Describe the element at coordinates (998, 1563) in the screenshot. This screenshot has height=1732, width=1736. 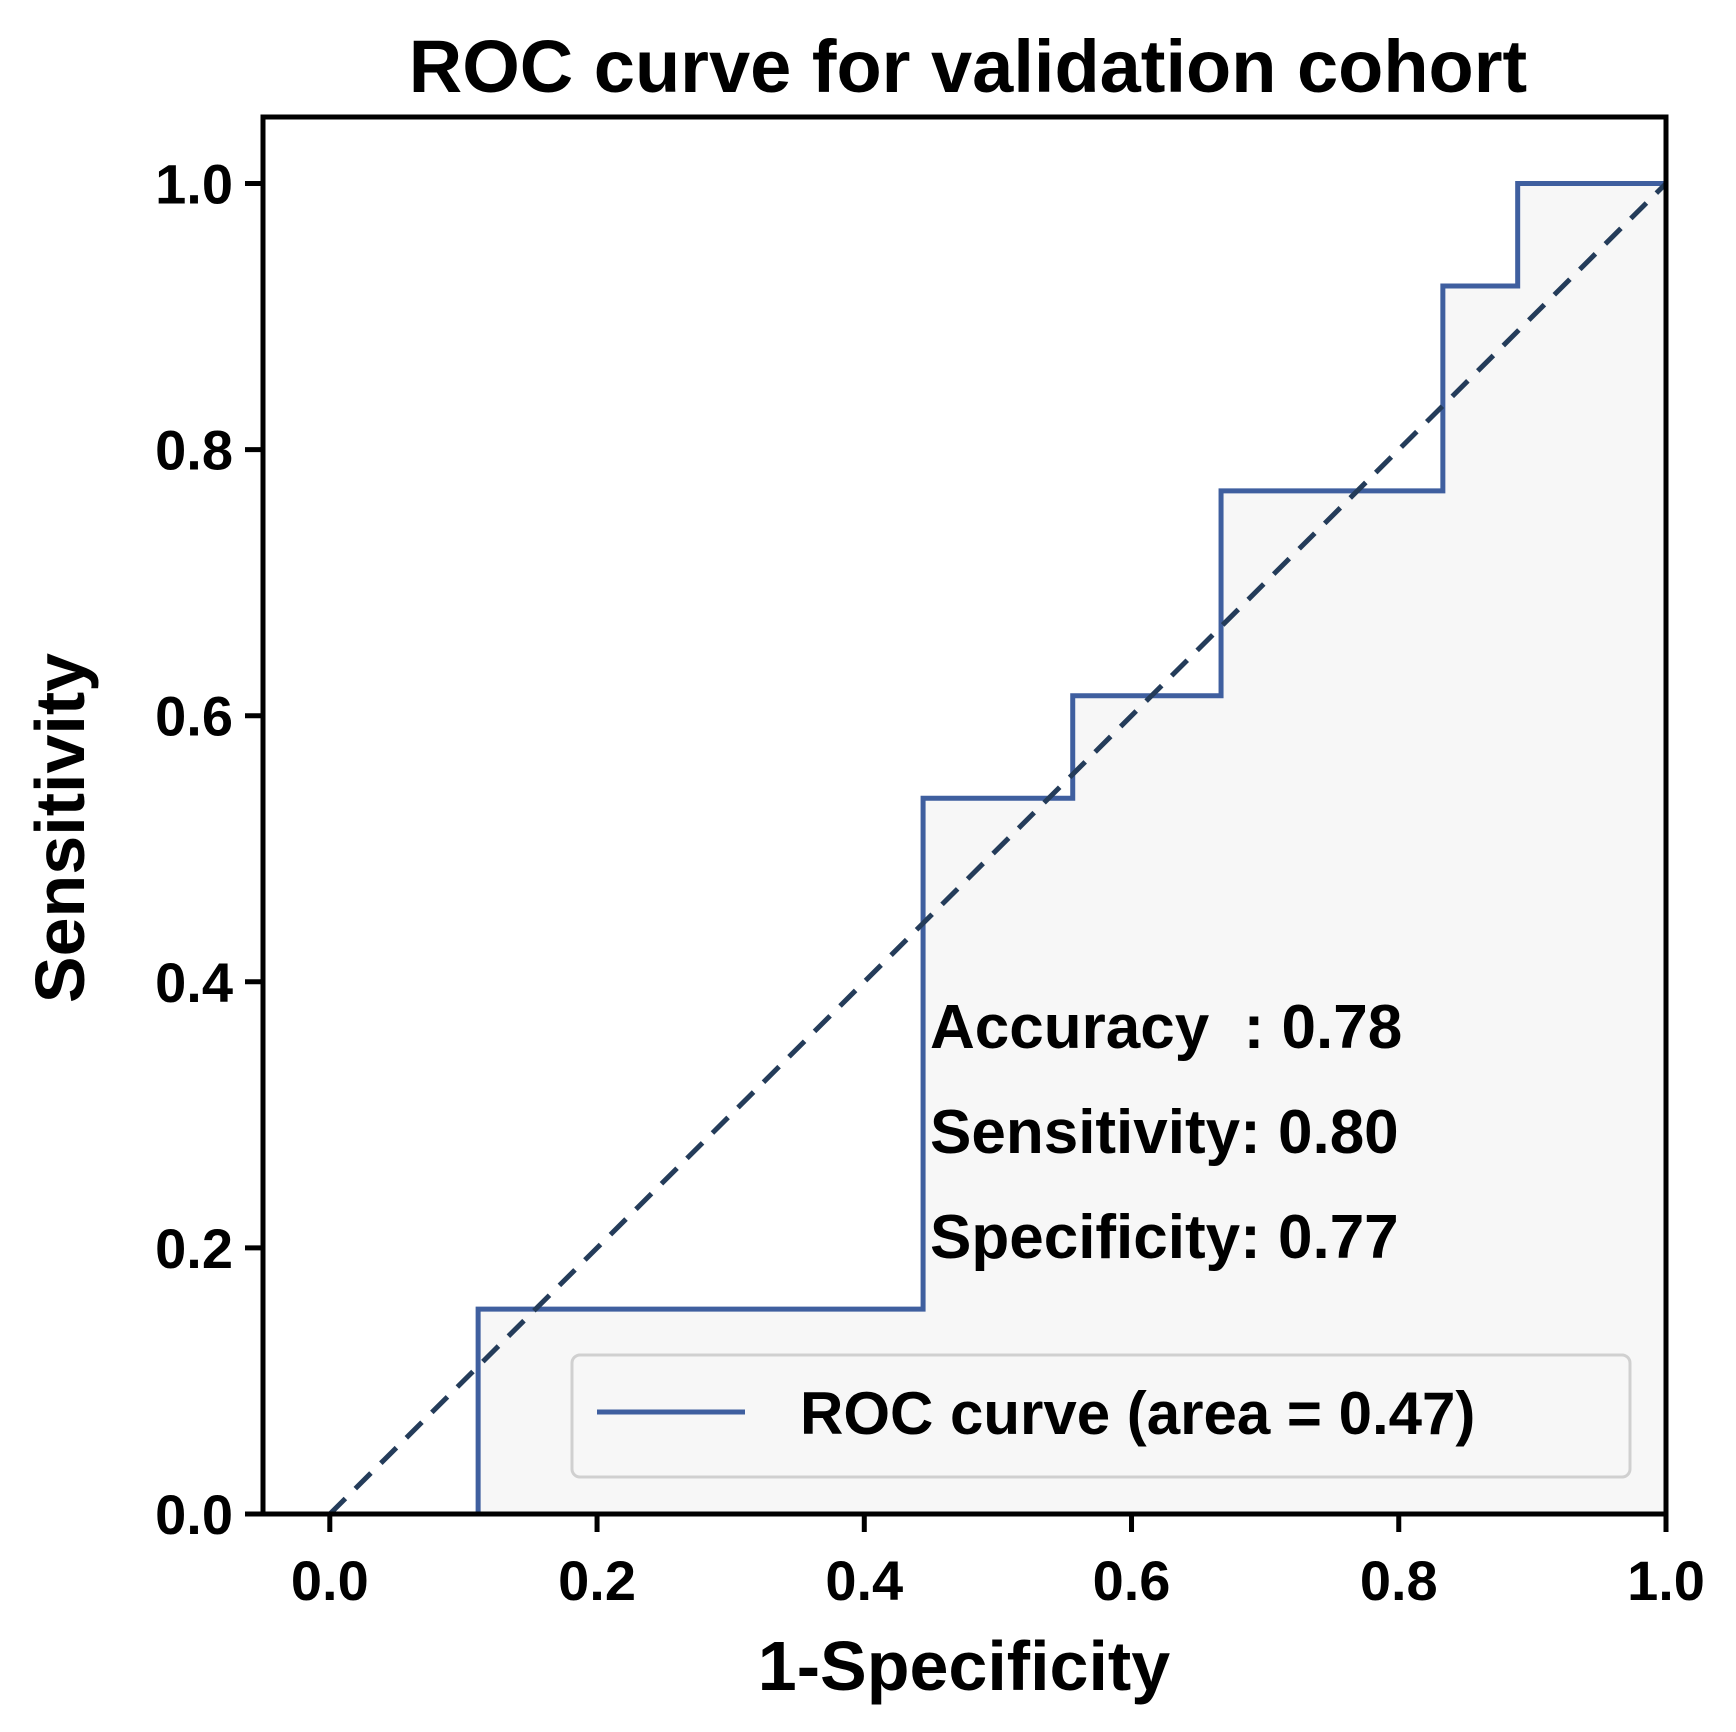
I see `x-axis: 0.0 0.2 0.4 0.6 0.8 1.0` at that location.